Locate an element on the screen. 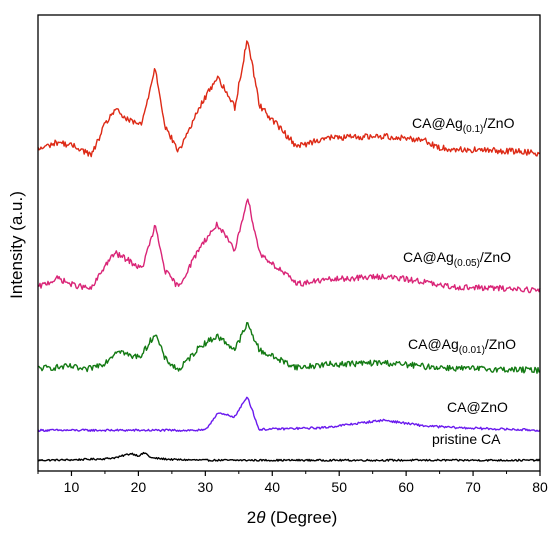  series-label-0: pristine CA is located at coordinates (466, 439).